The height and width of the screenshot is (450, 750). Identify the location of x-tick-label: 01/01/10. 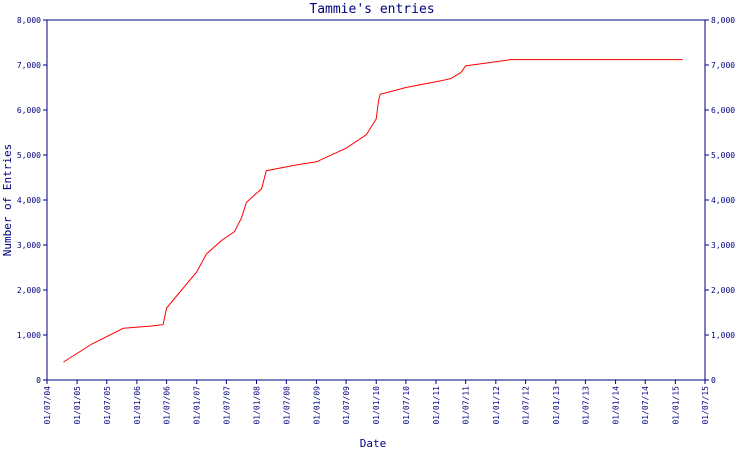
(376, 405).